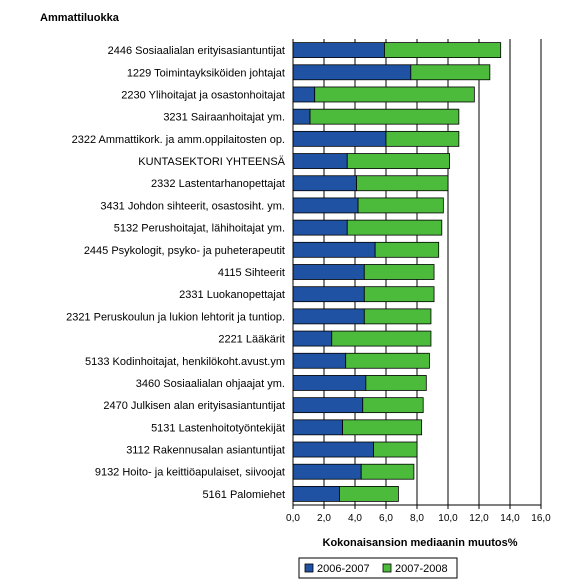  What do you see at coordinates (251, 340) in the screenshot?
I see `category-label: 2221 Lääkärit` at bounding box center [251, 340].